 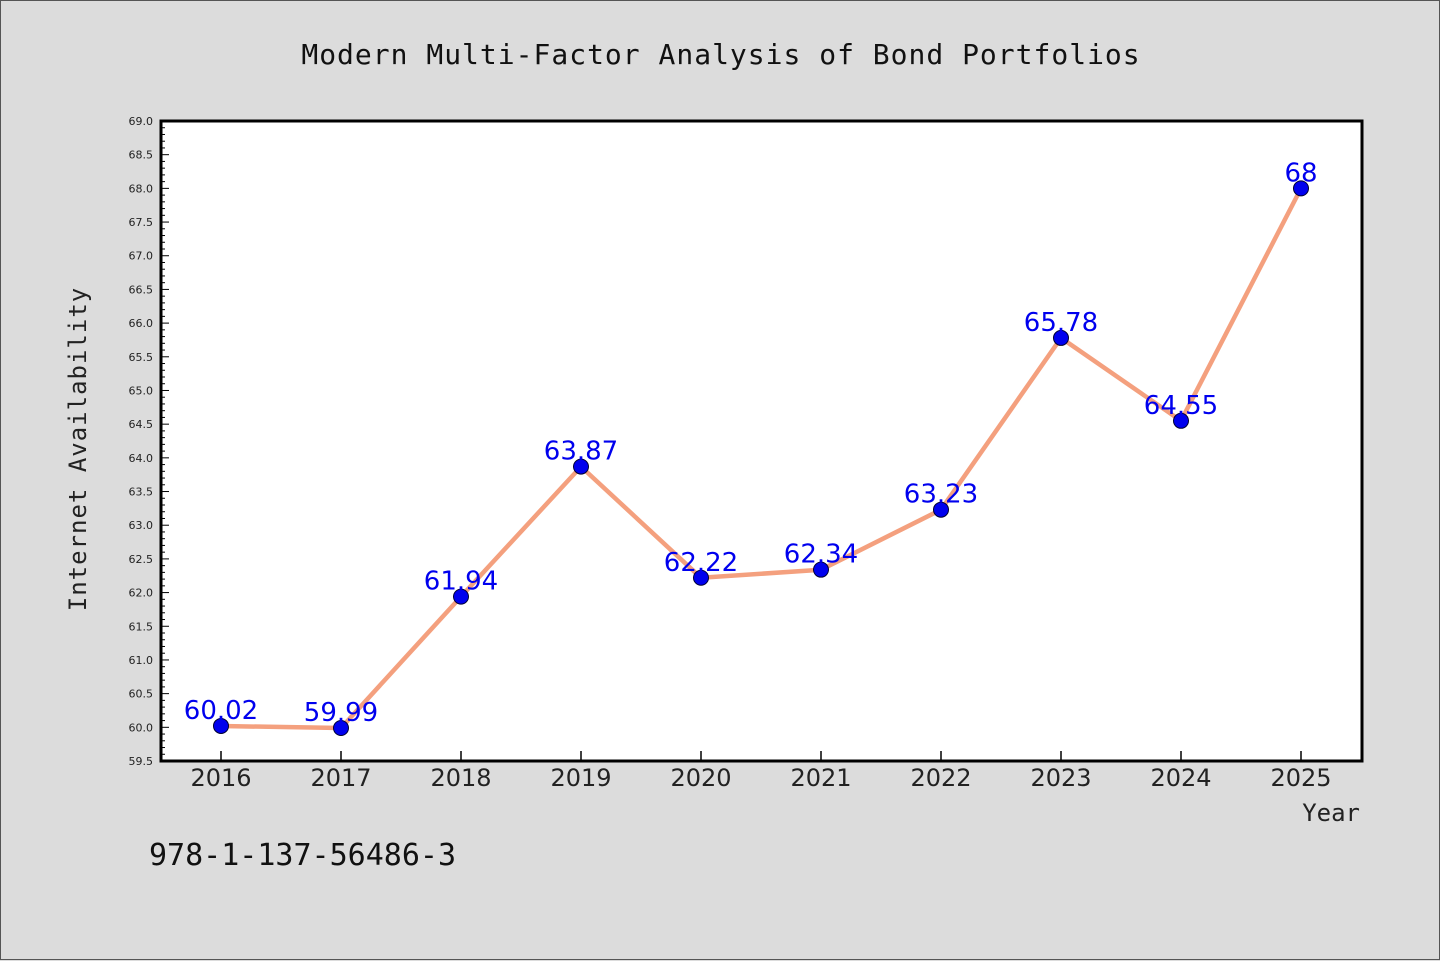 I want to click on y-tick-label: 67.5, so click(x=141, y=222).